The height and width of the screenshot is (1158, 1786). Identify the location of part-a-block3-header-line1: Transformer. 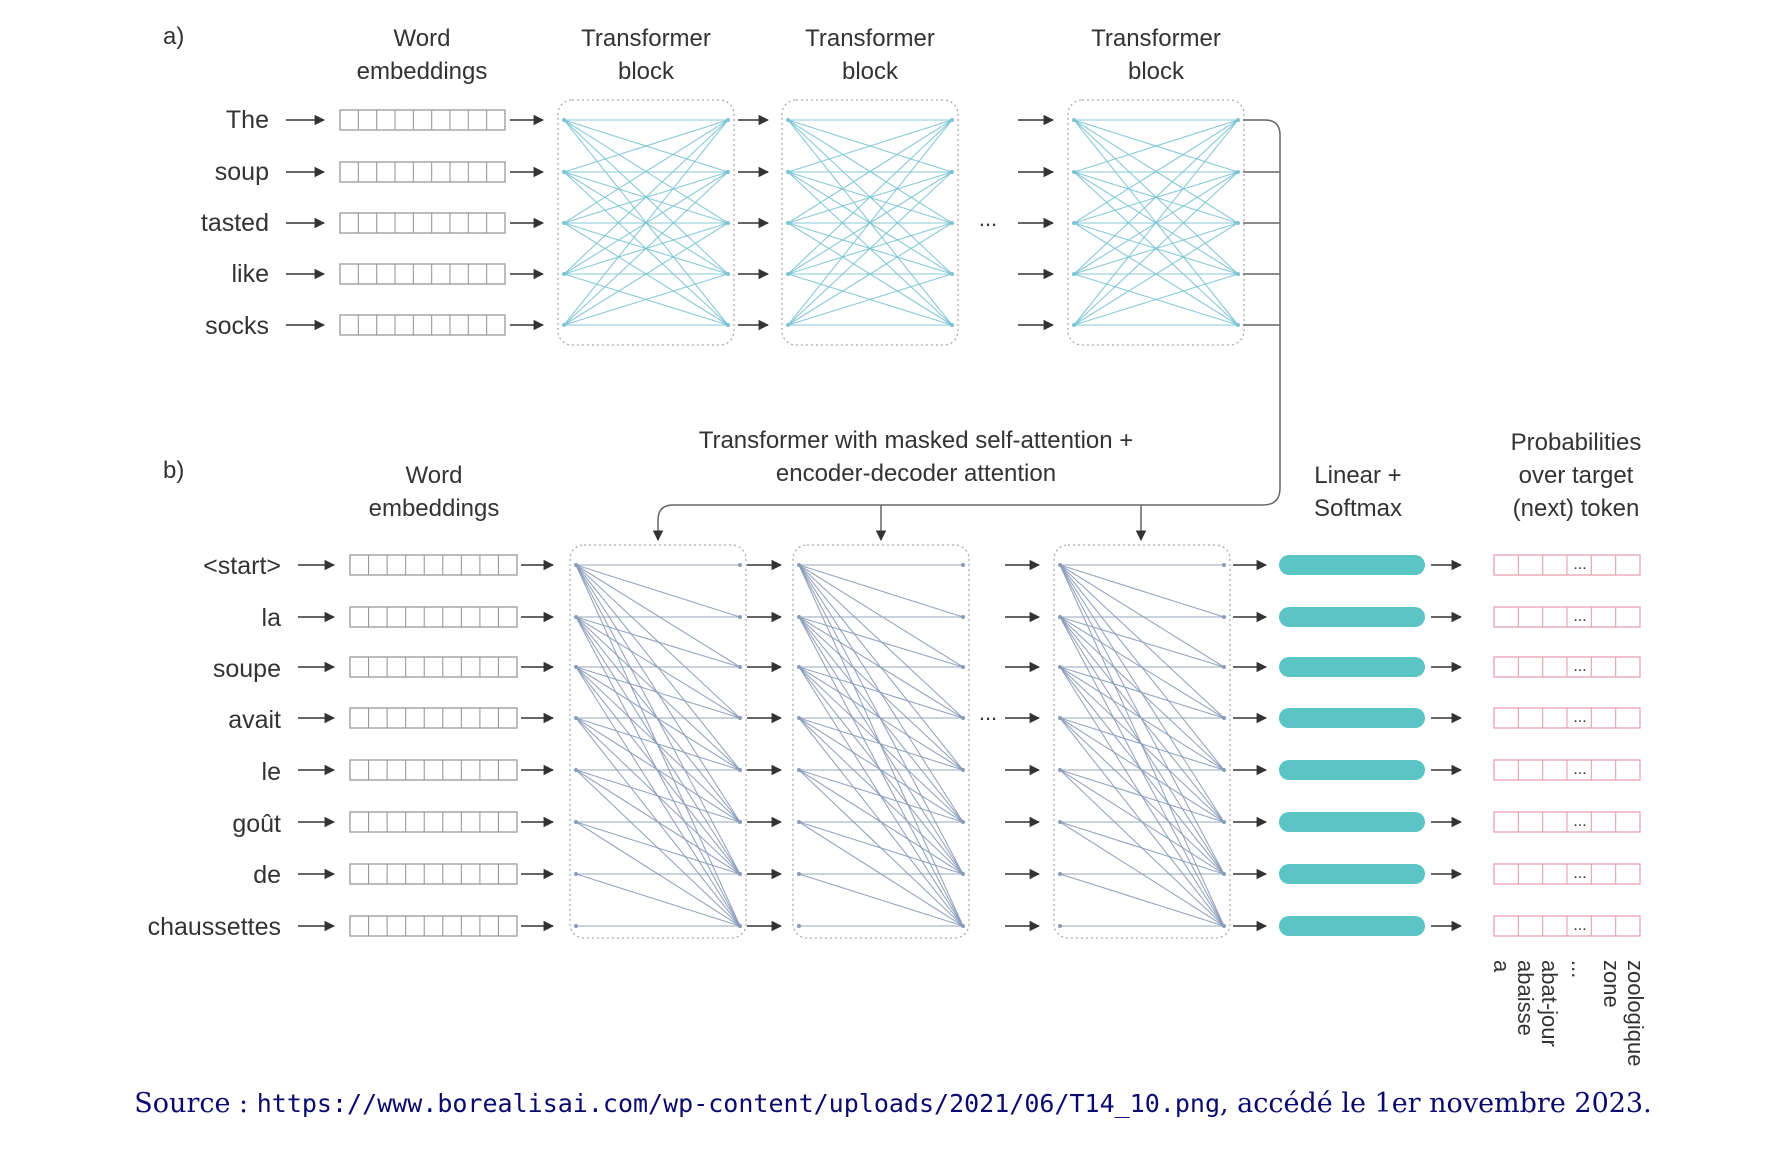
(1156, 38).